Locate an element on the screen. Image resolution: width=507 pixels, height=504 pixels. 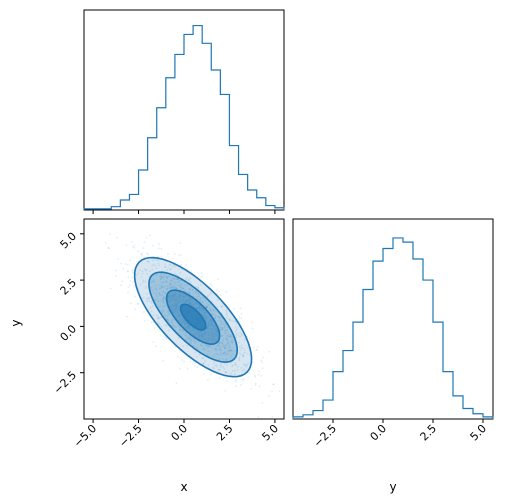
hist-y-steps is located at coordinates (393, 328).